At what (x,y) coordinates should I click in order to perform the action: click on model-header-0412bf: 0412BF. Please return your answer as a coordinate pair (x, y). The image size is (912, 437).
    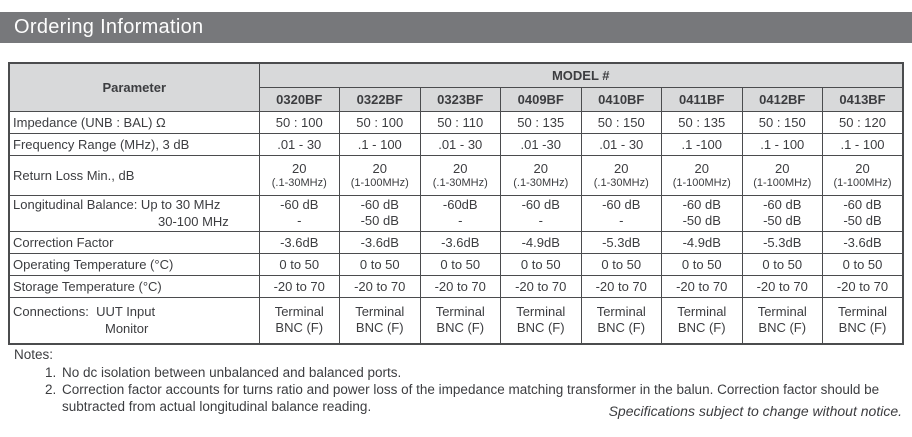
    Looking at the image, I should click on (782, 99).